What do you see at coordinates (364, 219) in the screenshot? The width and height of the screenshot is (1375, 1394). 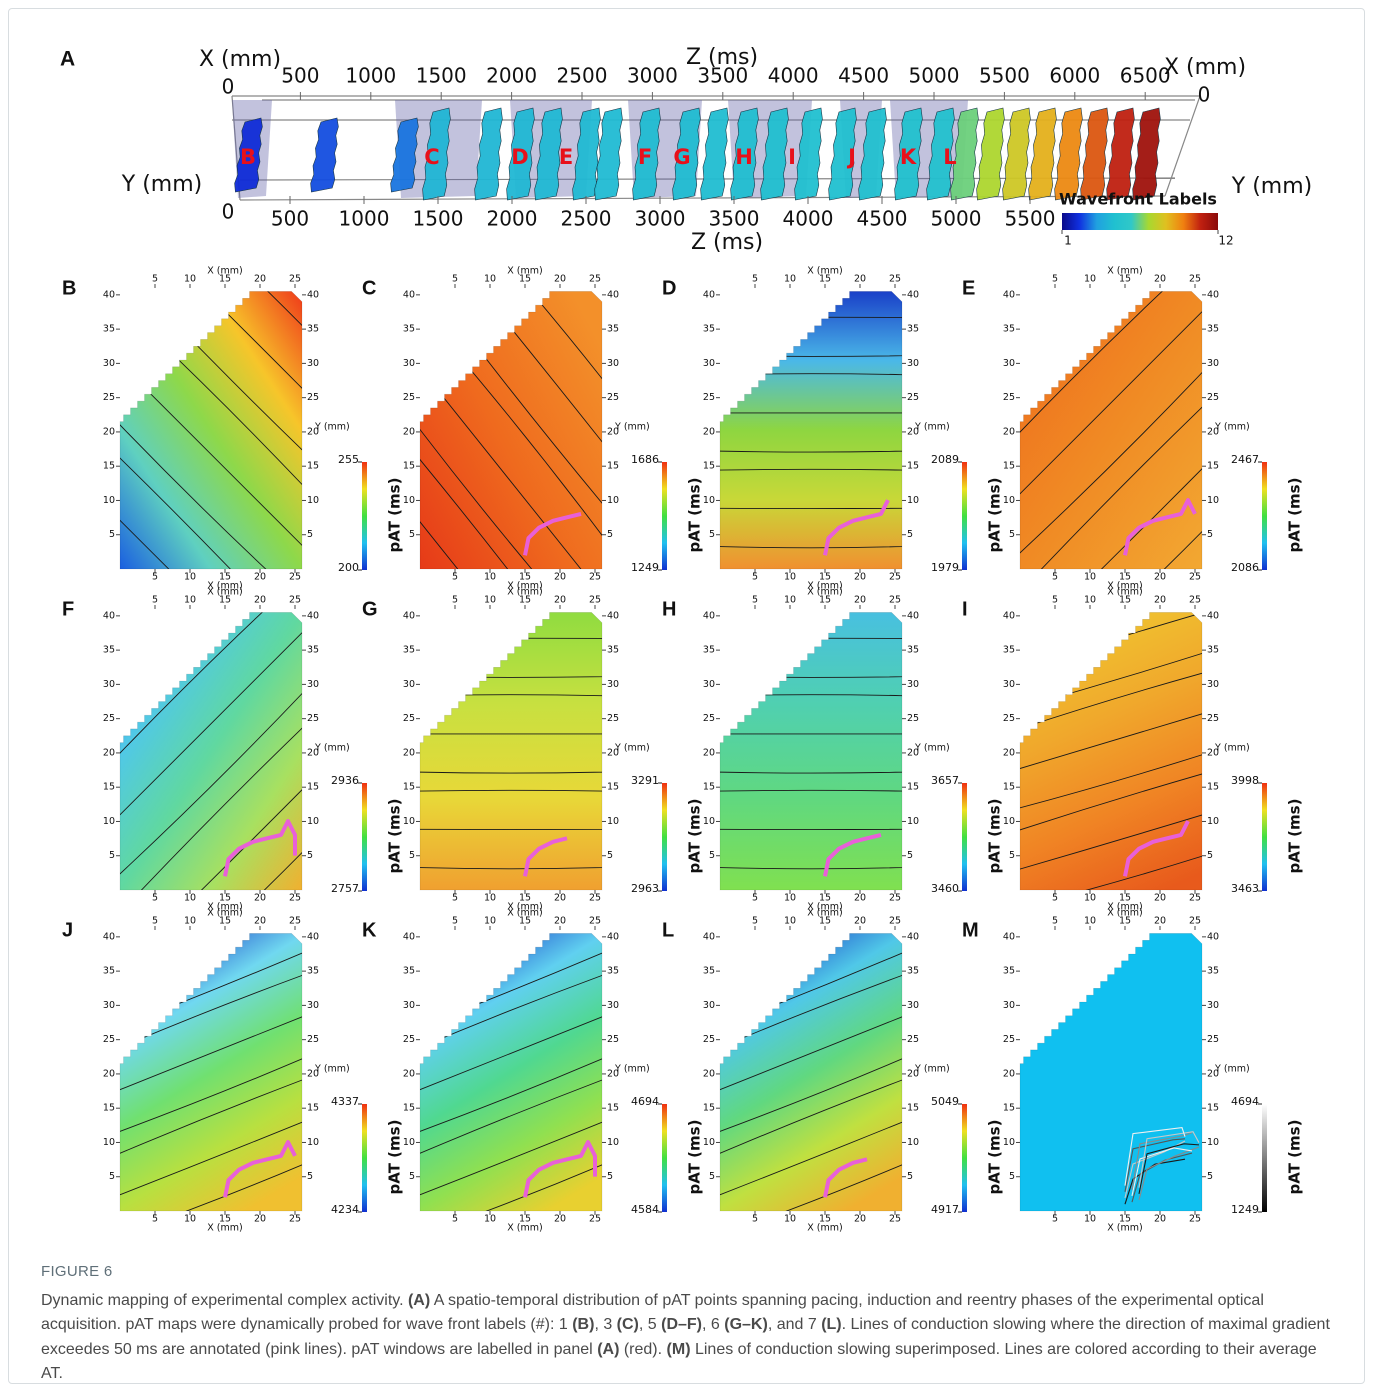 I see `tick-label: 1000` at bounding box center [364, 219].